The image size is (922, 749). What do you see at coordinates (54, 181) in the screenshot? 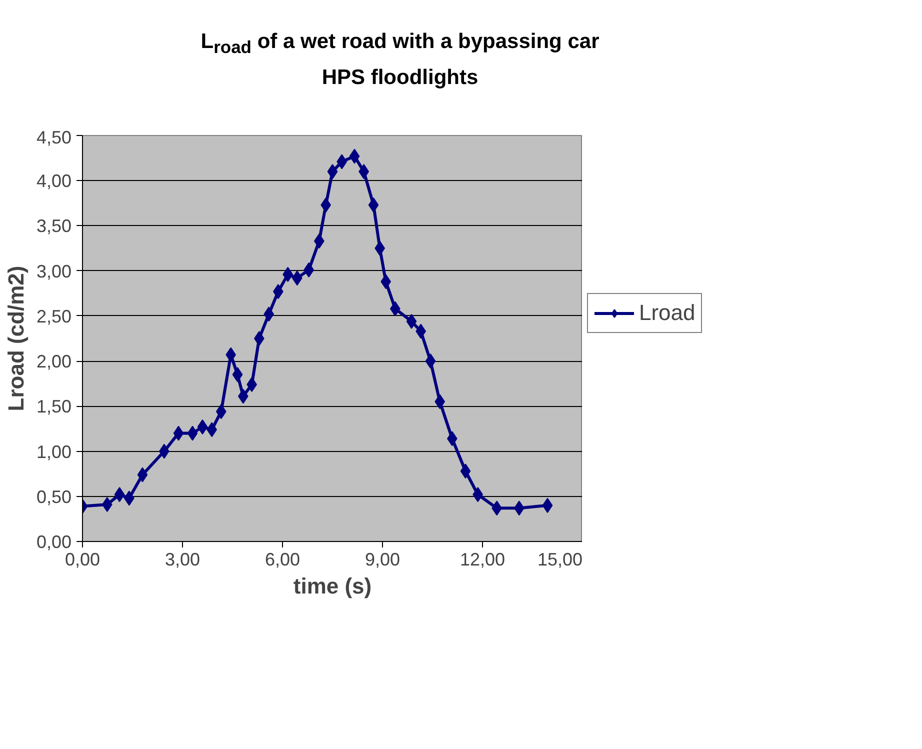
I see `y-tick-label: 4,00` at bounding box center [54, 181].